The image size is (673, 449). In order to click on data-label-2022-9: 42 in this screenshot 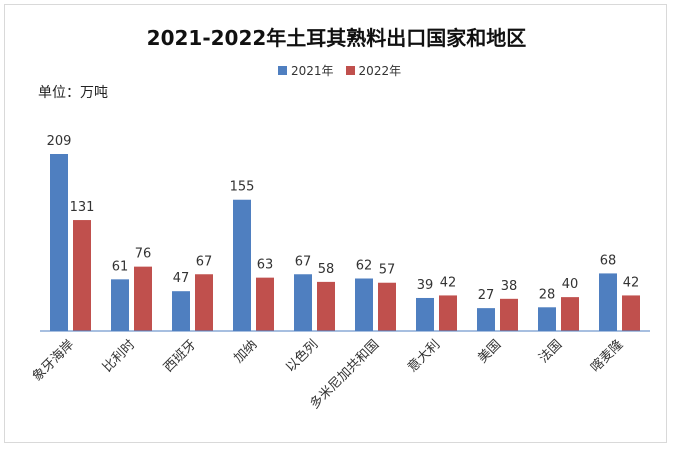, I will do `click(631, 282)`.